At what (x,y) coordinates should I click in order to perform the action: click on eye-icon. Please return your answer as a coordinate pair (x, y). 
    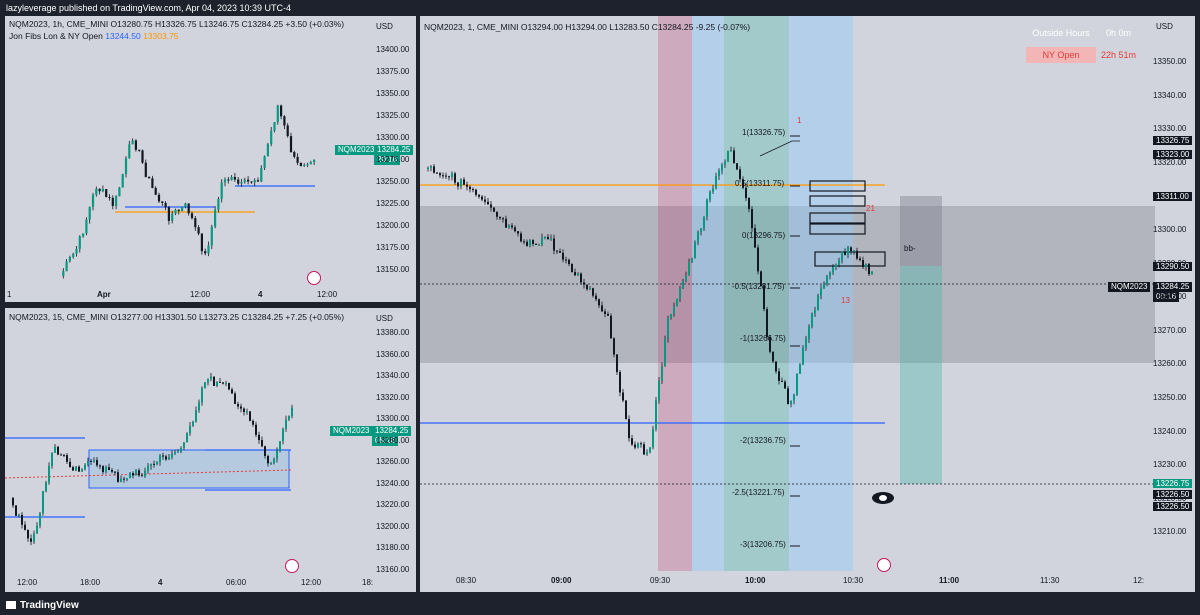
    Looking at the image, I should click on (883, 498).